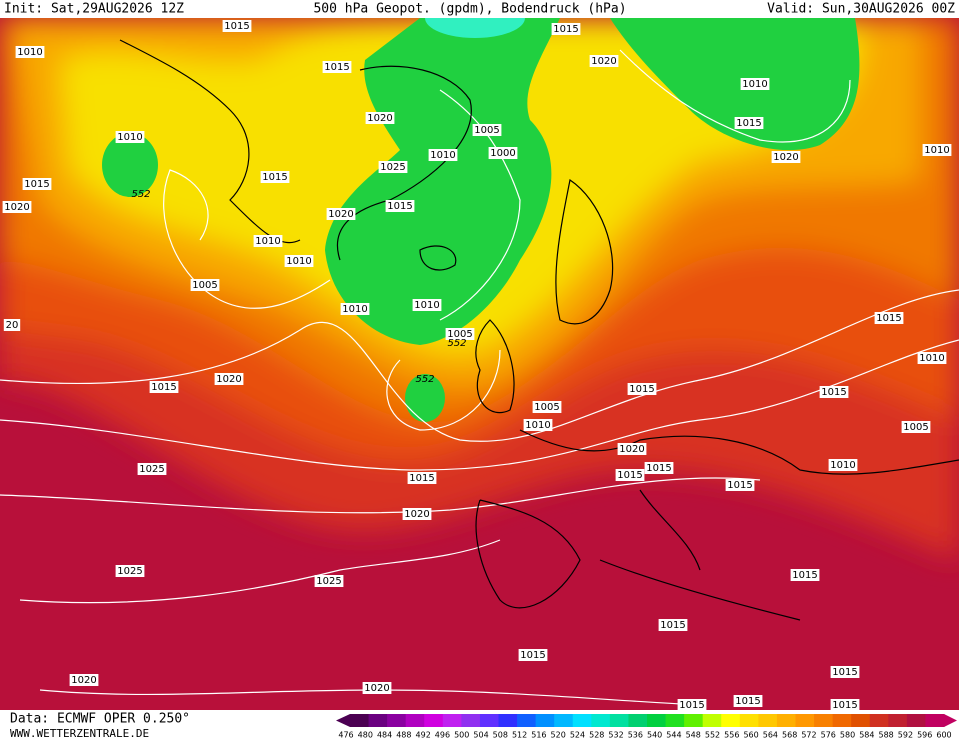  Describe the element at coordinates (635, 735) in the screenshot. I see `colorbar-label: 536` at that location.